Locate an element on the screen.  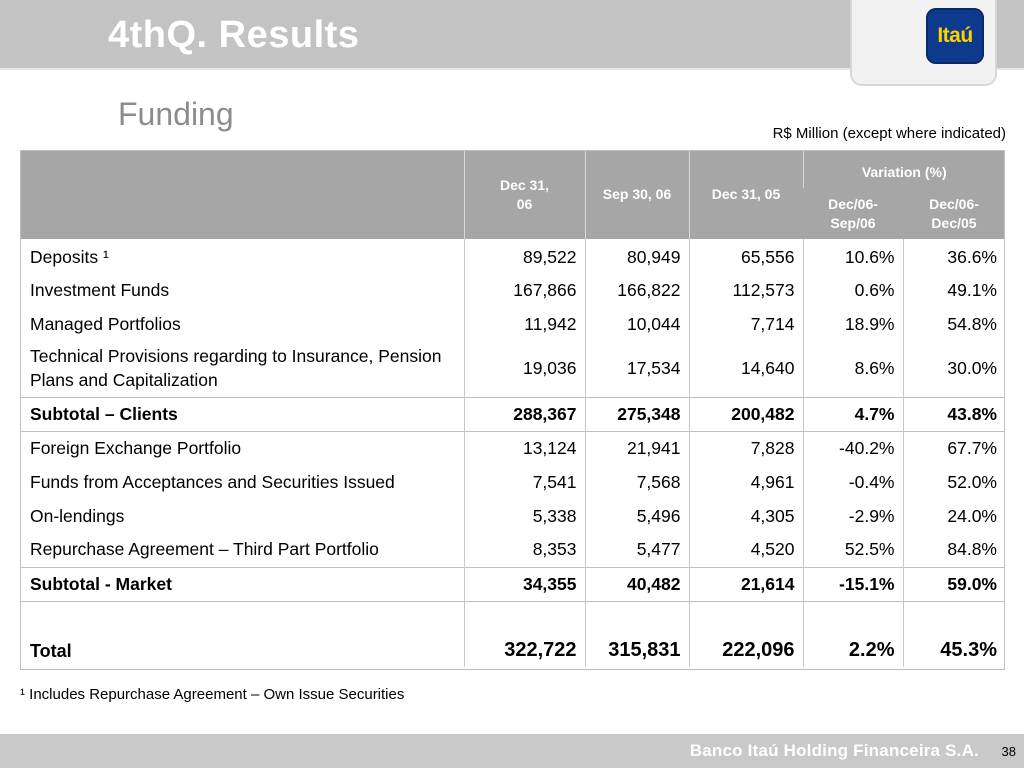
cell-sep30-06: 40,482 is located at coordinates (636, 584).